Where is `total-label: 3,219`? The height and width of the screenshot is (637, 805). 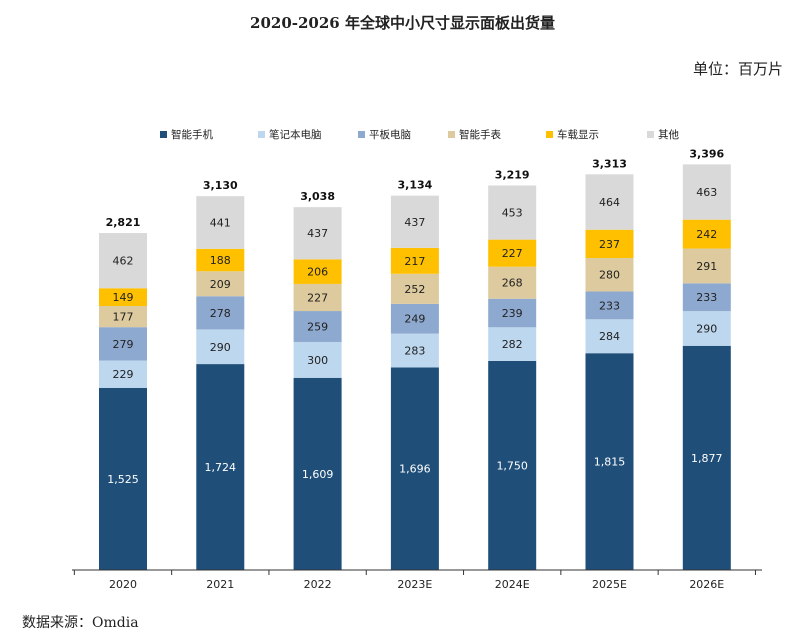 total-label: 3,219 is located at coordinates (512, 175).